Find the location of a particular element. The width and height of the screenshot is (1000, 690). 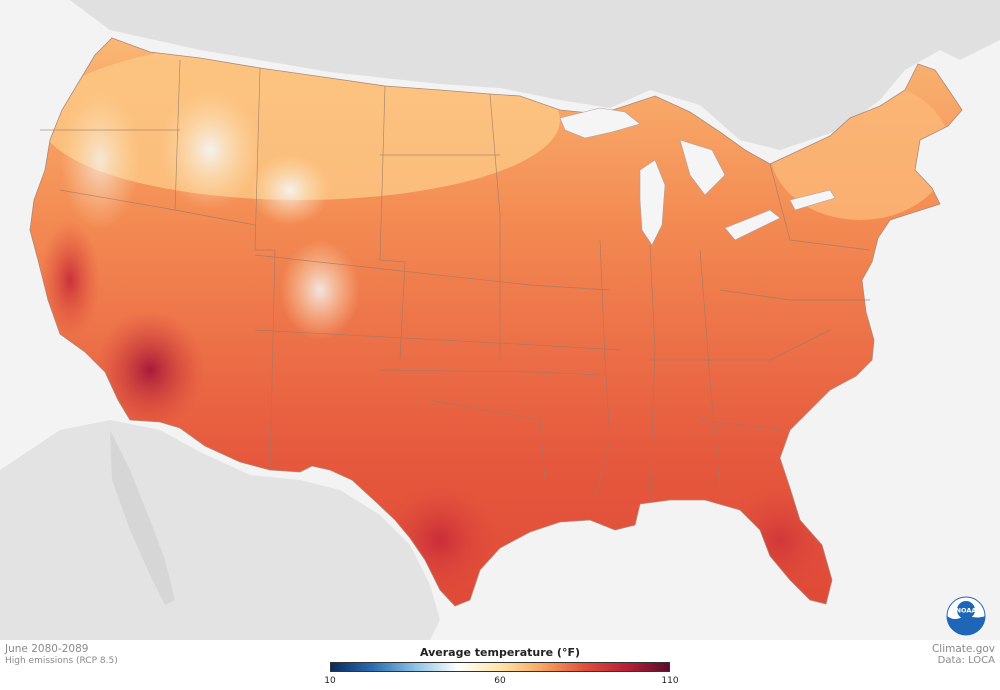

time-period-label: June 2080-2089 is located at coordinates (47, 649).